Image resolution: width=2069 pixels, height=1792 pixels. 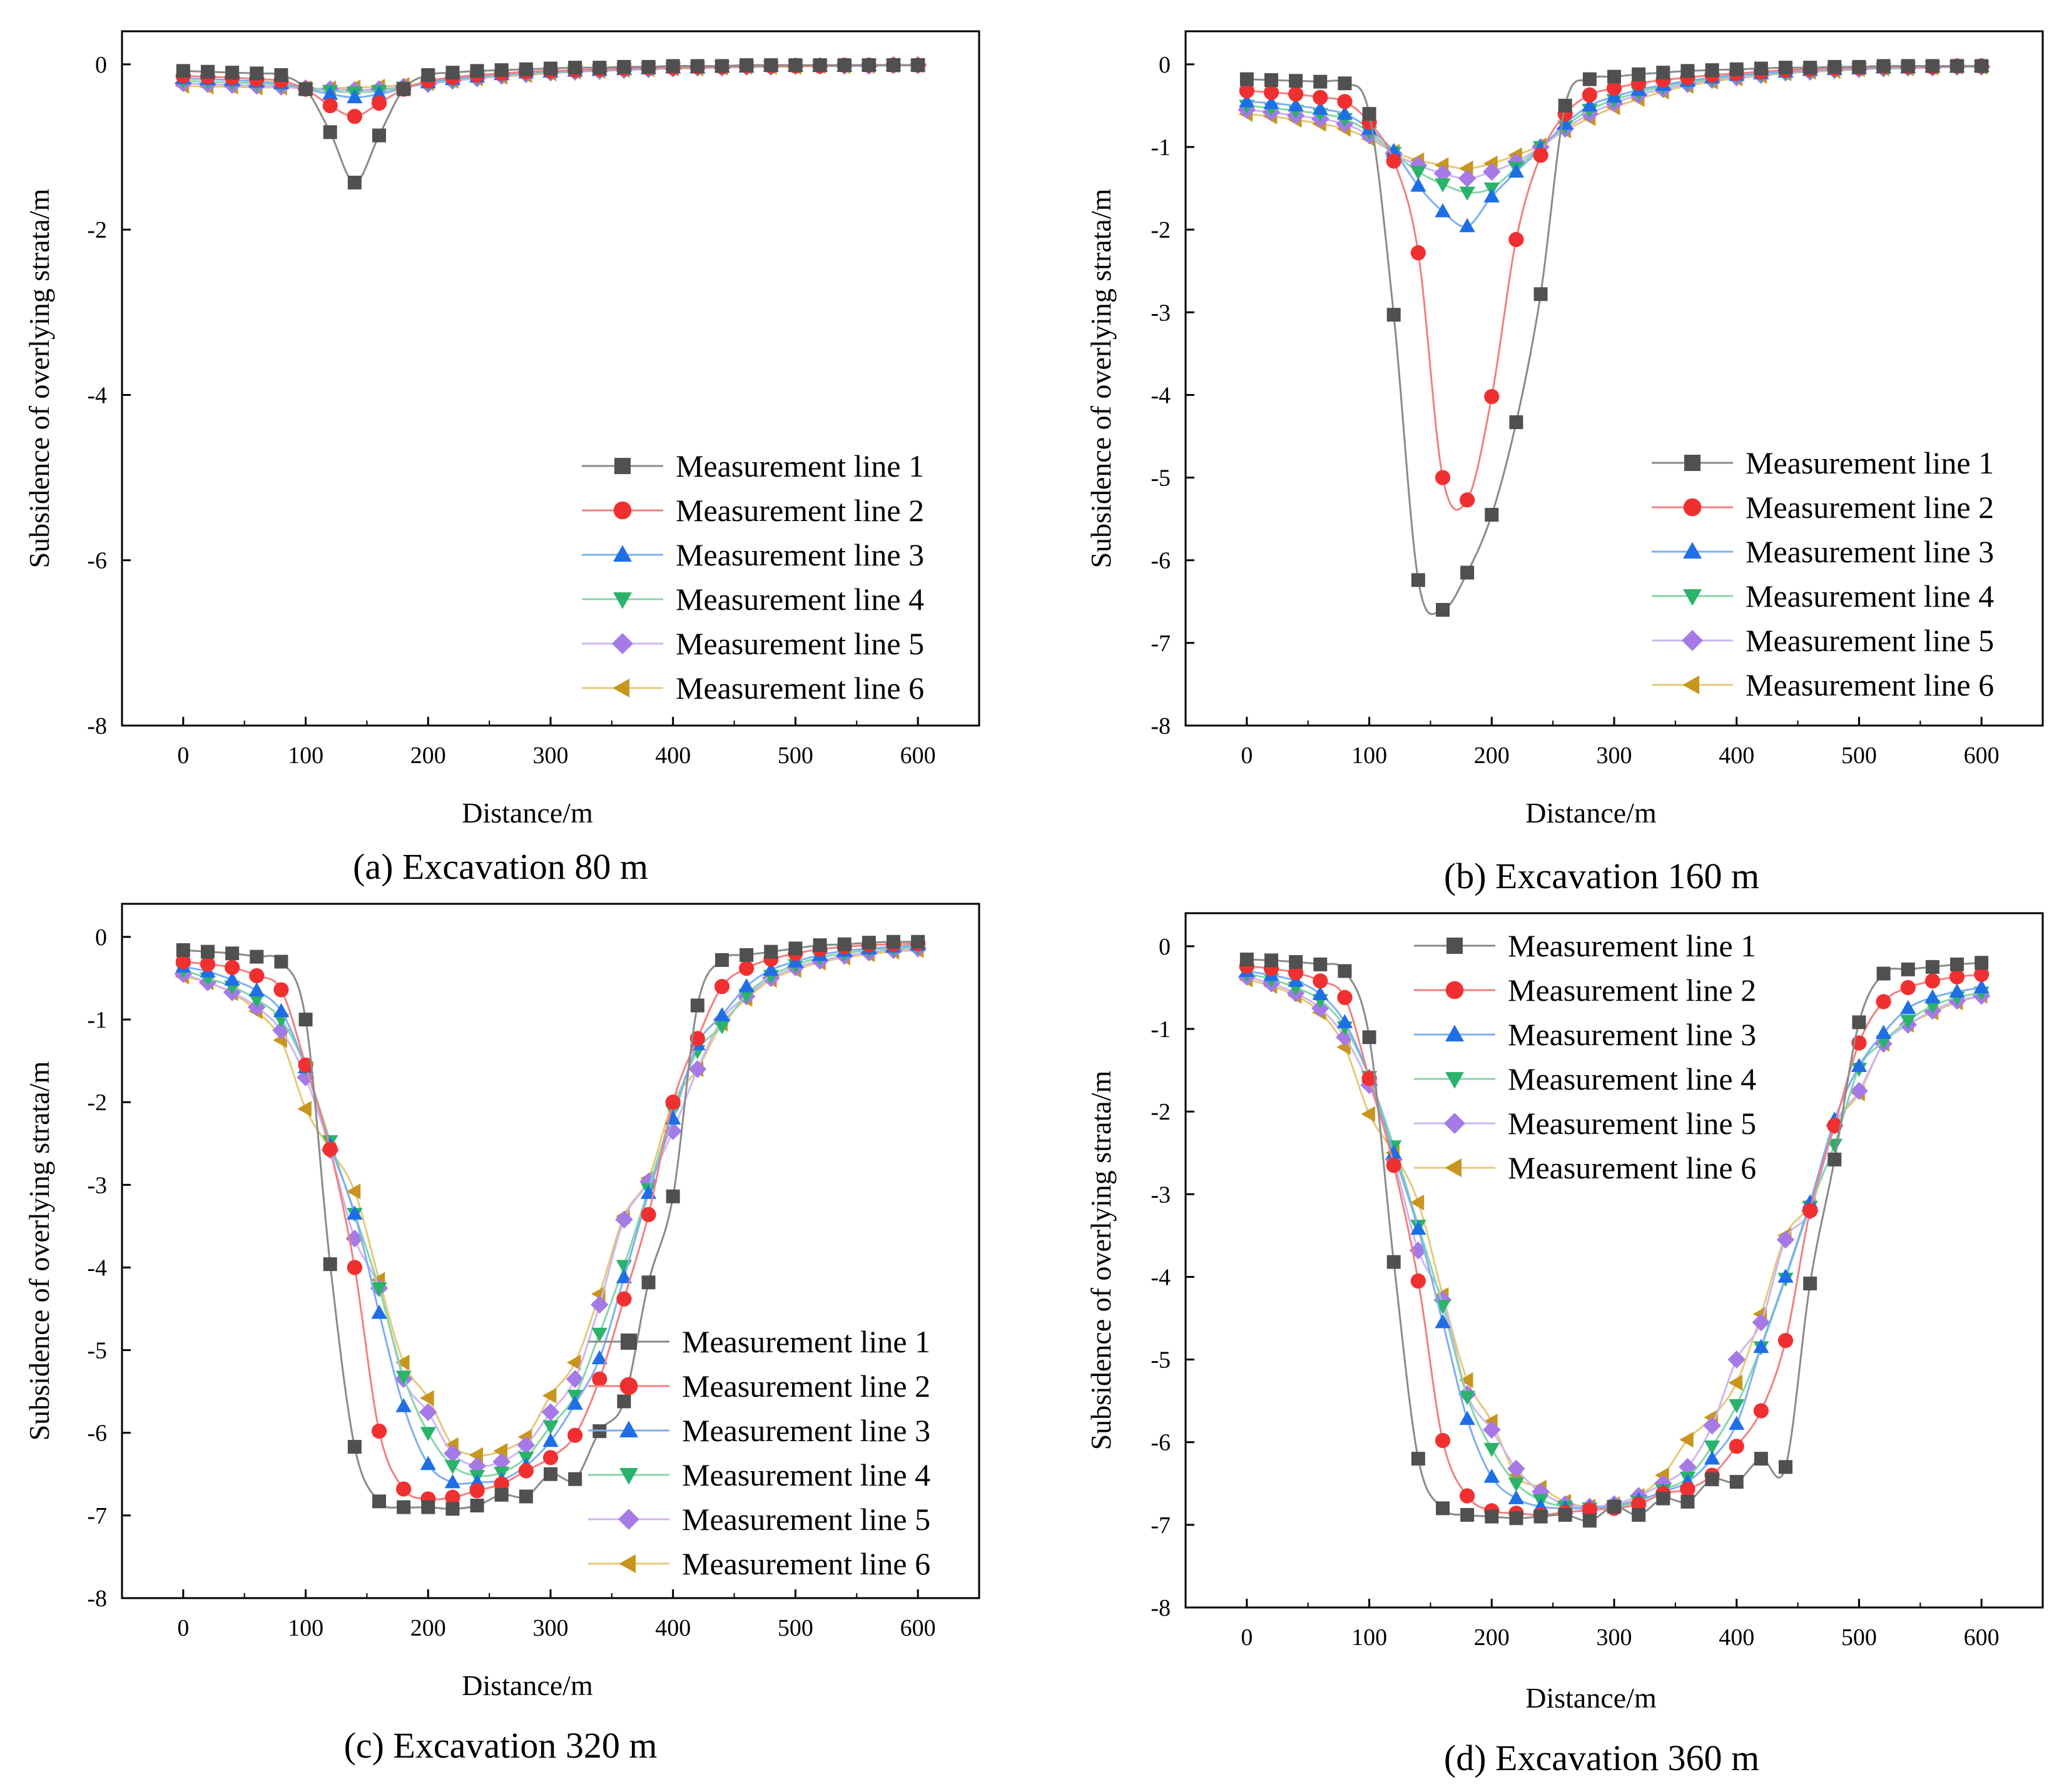 I want to click on x-tick-label: 600, so click(x=918, y=1628).